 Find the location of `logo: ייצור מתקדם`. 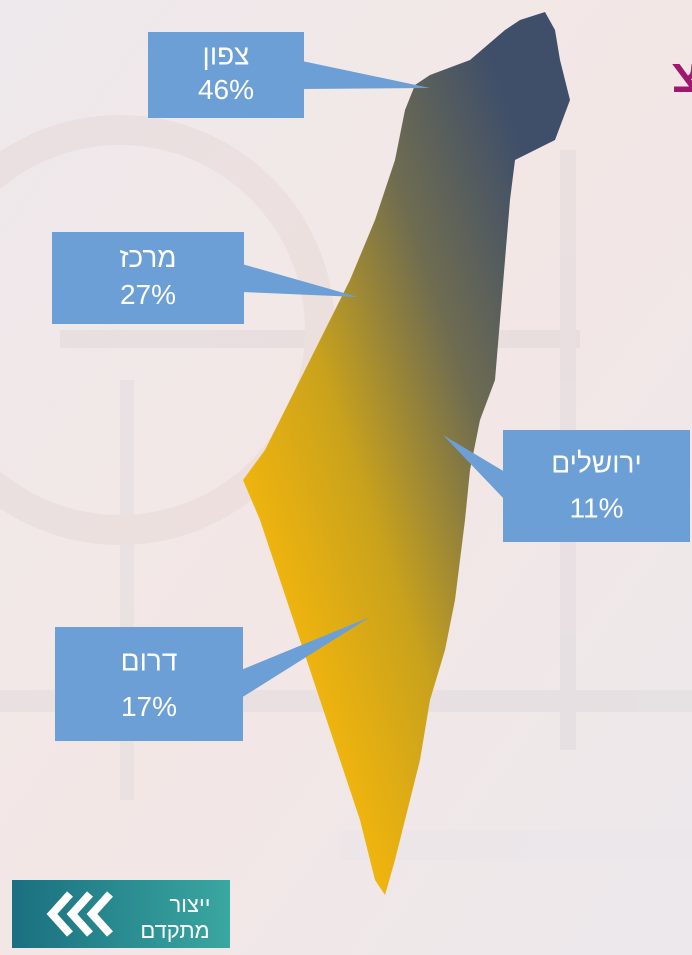

logo: ייצור מתקדם is located at coordinates (121, 914).